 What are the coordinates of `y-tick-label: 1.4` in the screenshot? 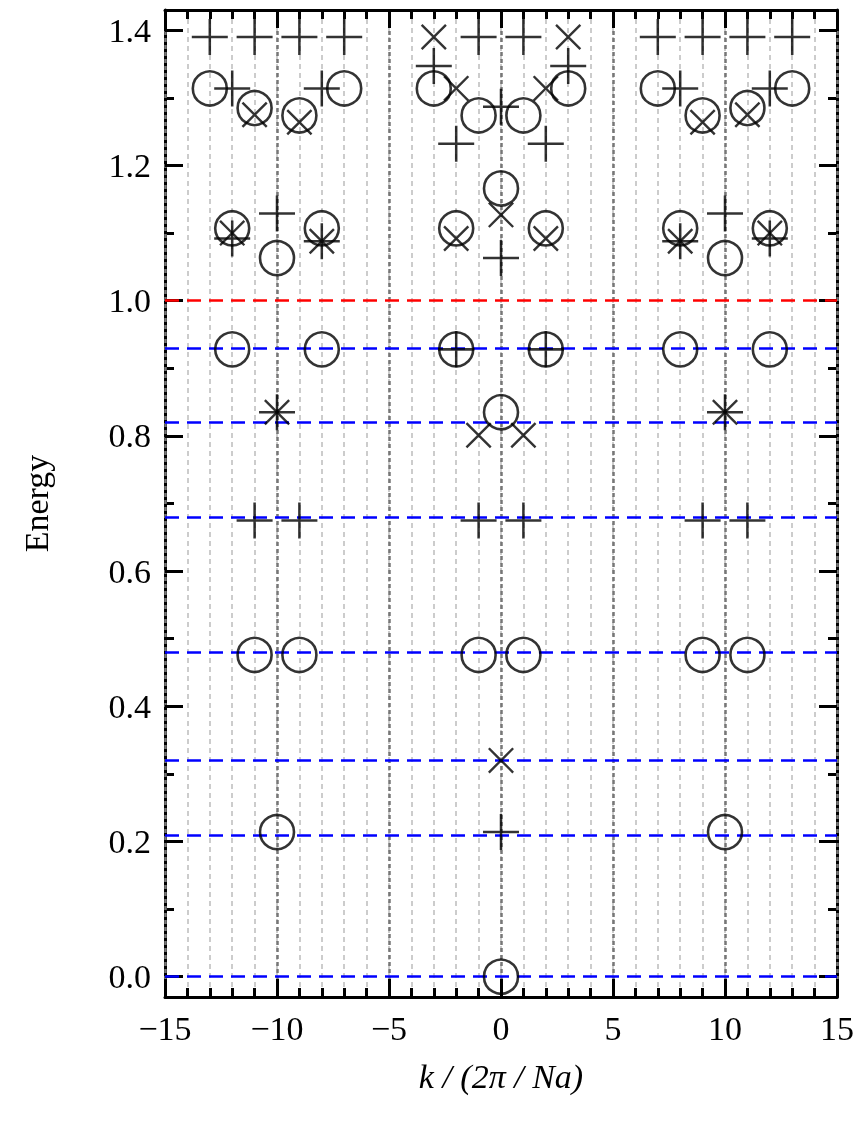 It's located at (129, 30).